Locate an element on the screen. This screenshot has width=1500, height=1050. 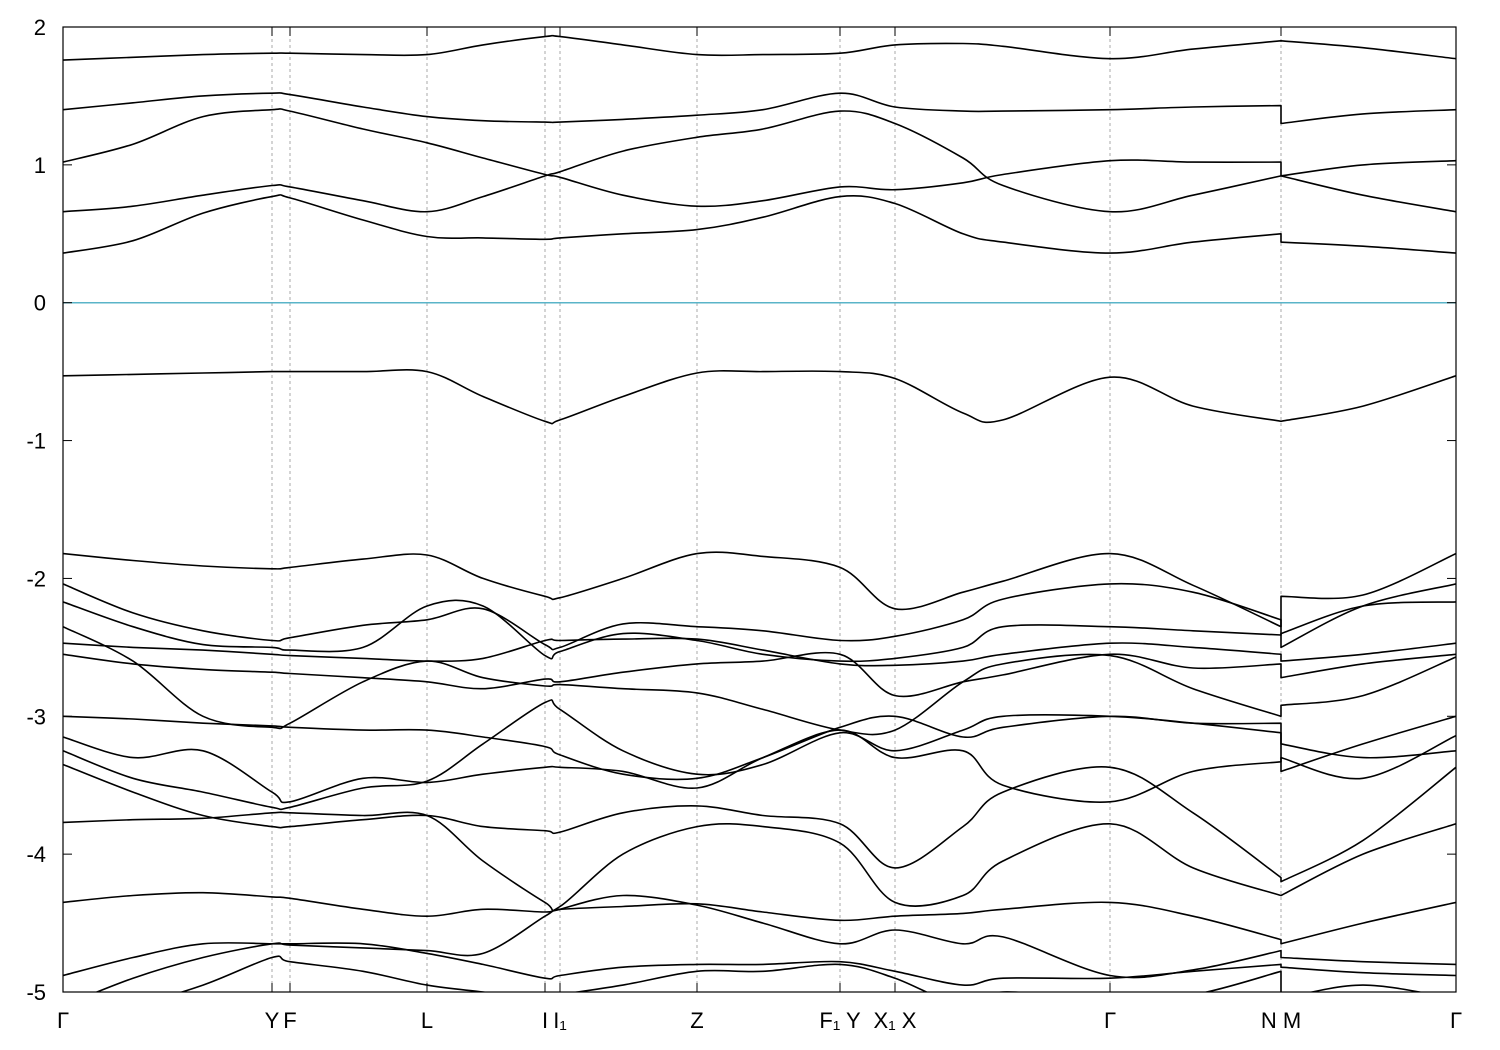
x-tick-label: N M is located at coordinates (1281, 1020).